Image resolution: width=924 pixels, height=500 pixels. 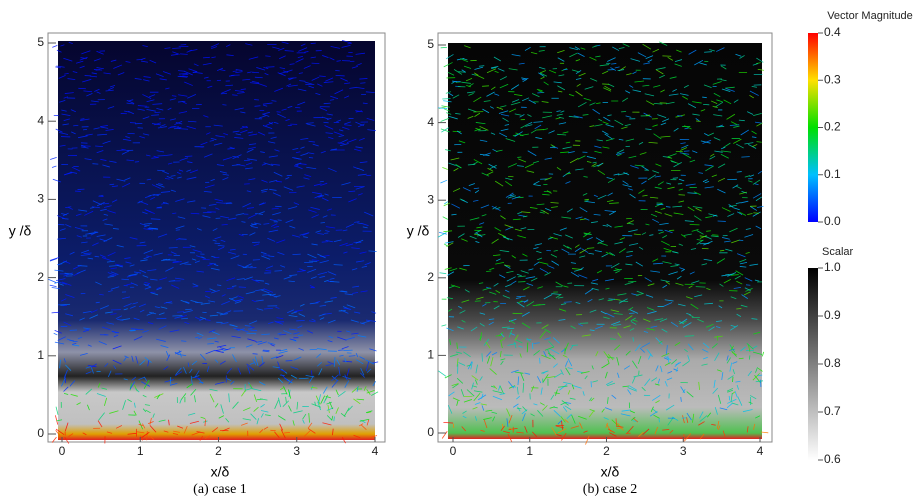 I want to click on caption: (b) case 2, so click(x=610, y=489).